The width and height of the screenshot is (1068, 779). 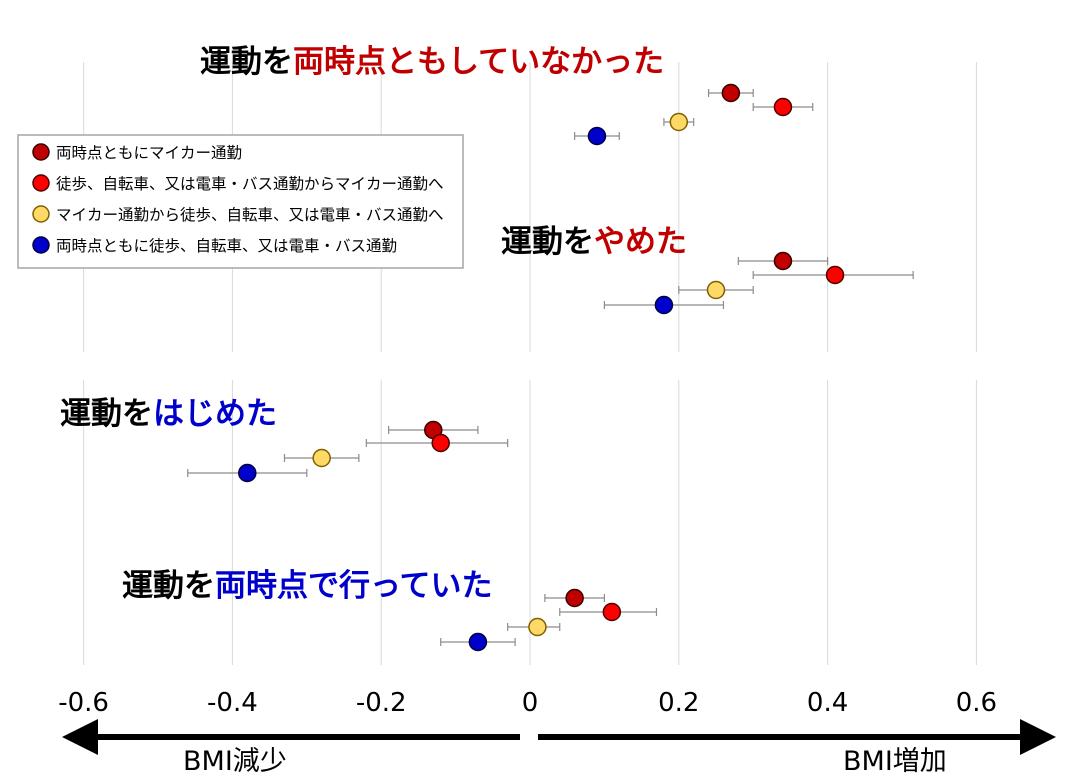 I want to click on g3-both_active-point, so click(x=247, y=473).